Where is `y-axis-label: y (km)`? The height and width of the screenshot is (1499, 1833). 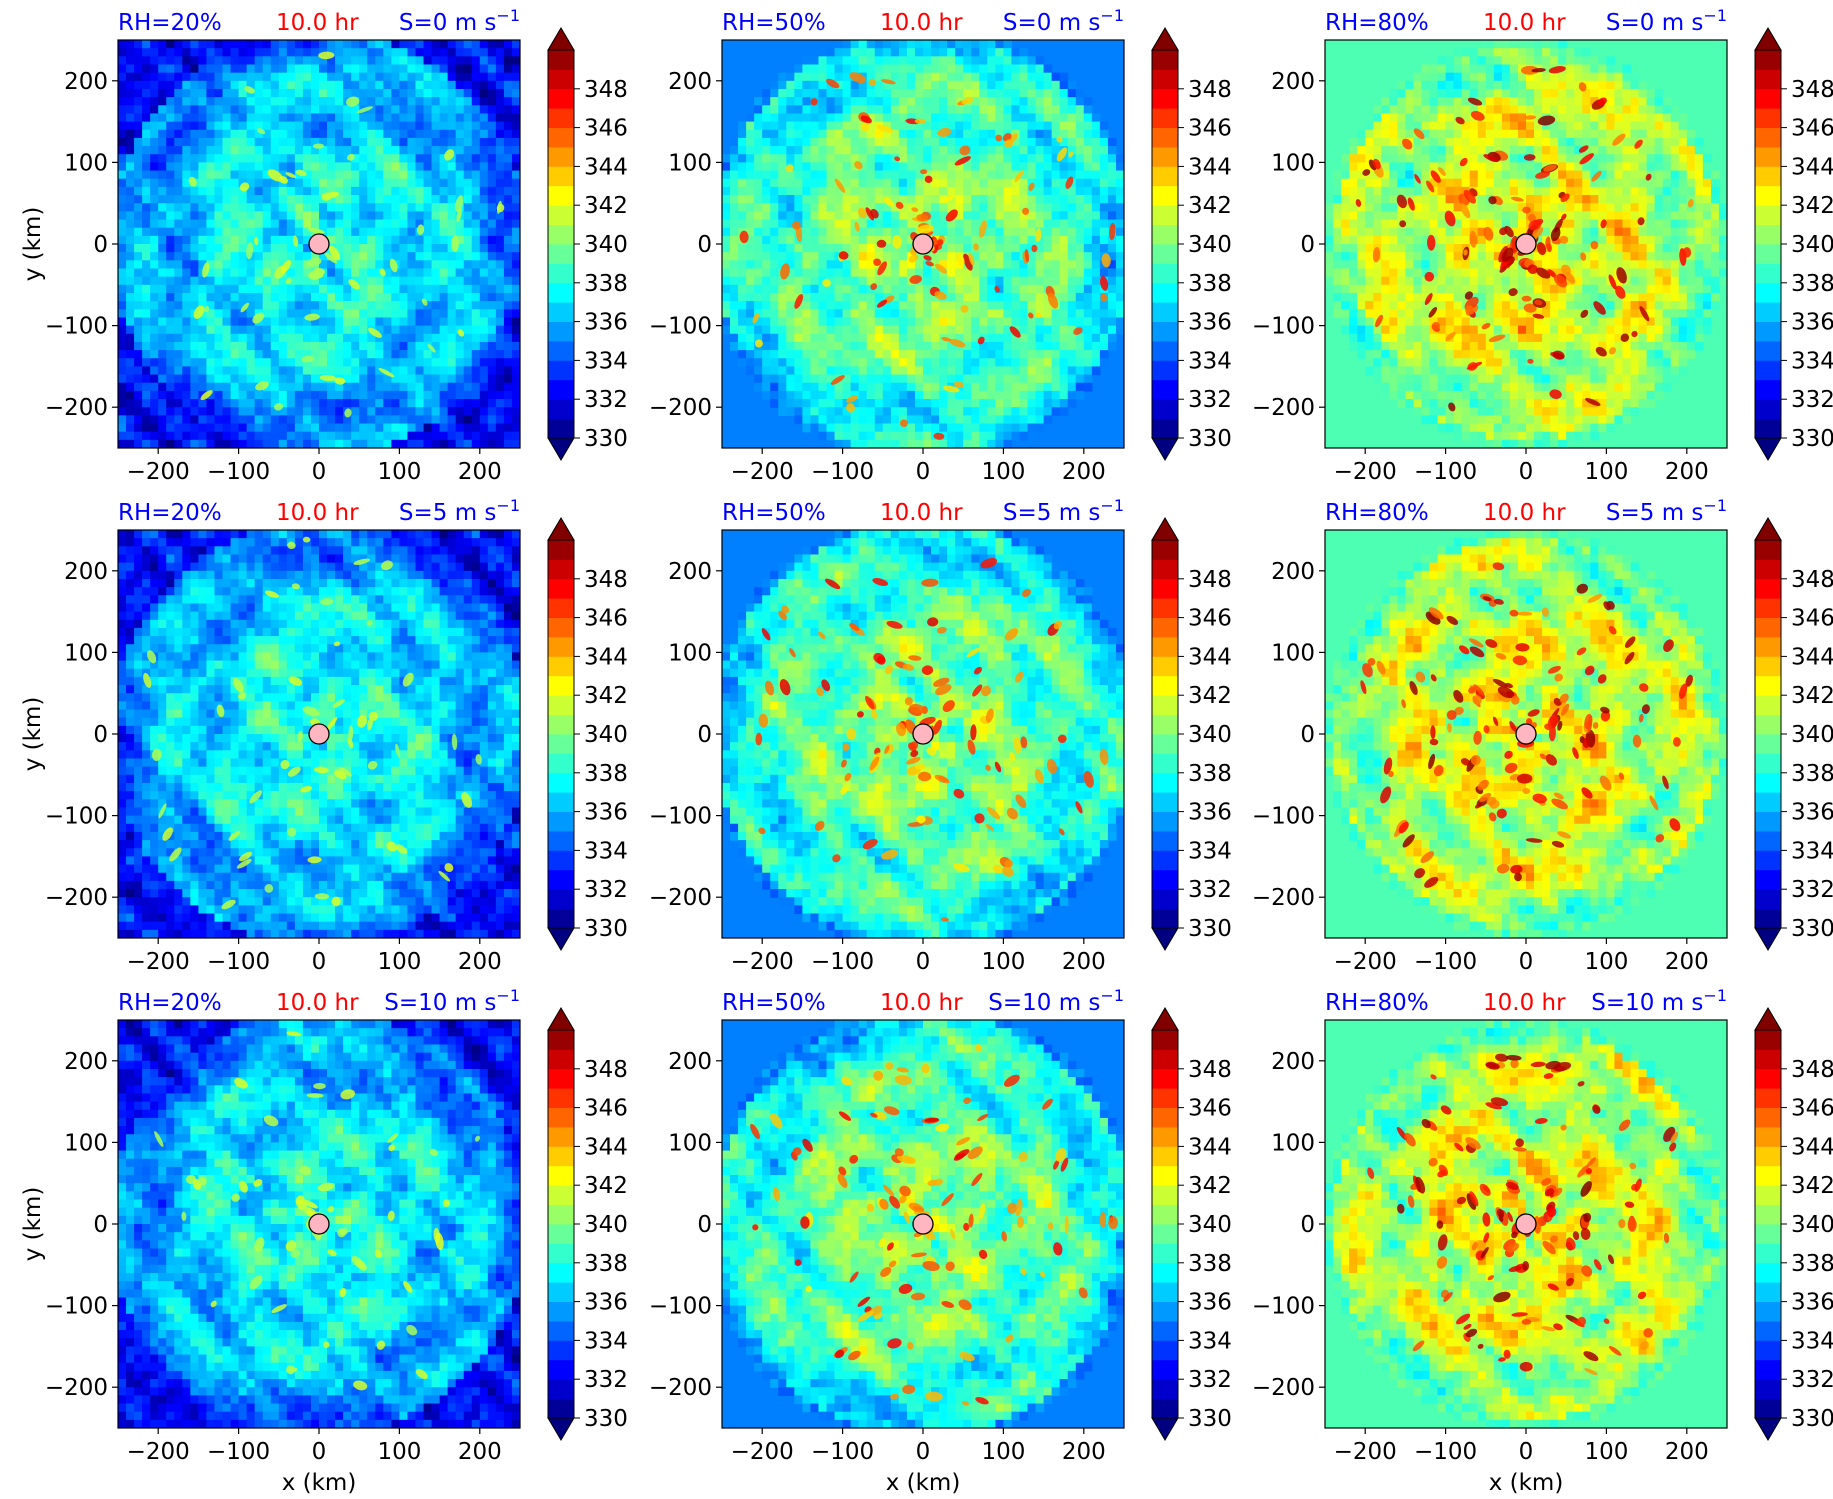
y-axis-label: y (km) is located at coordinates (33, 1224).